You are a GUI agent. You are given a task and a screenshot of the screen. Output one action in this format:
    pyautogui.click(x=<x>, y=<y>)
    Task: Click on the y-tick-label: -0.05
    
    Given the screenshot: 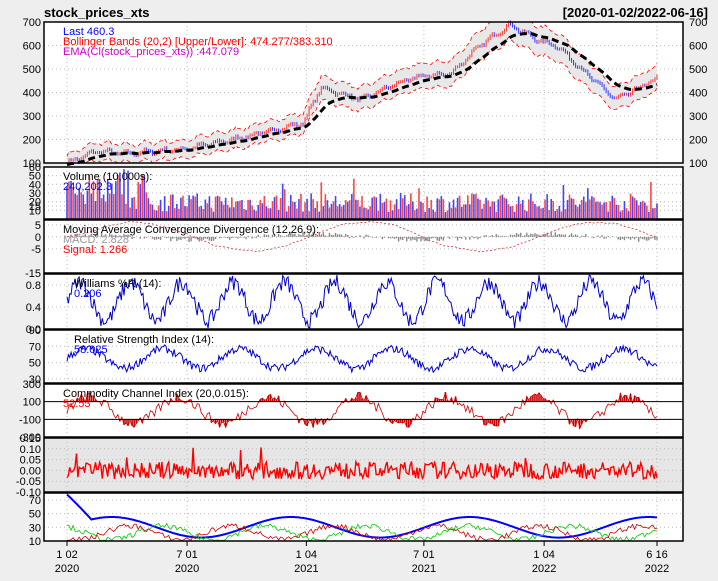 What is the action you would take?
    pyautogui.click(x=28, y=482)
    